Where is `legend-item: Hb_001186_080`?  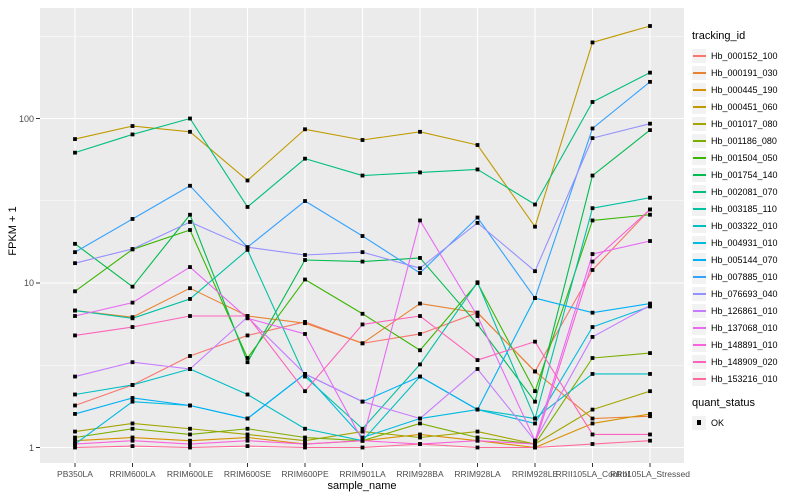
legend-item: Hb_001186_080 is located at coordinates (735, 140).